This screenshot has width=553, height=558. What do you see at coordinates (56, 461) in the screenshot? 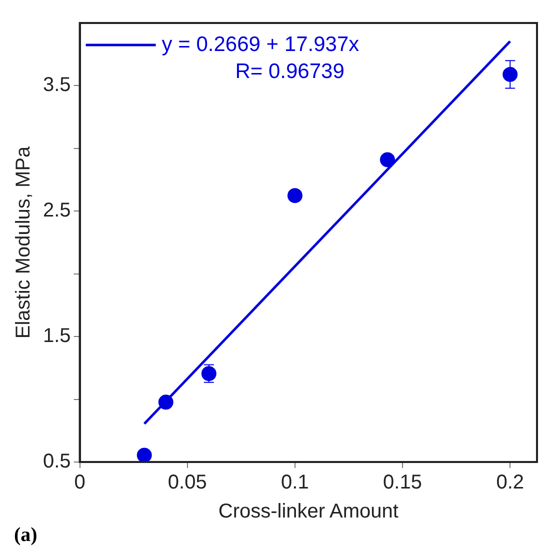
I see `y-tick-label: 0.5` at bounding box center [56, 461].